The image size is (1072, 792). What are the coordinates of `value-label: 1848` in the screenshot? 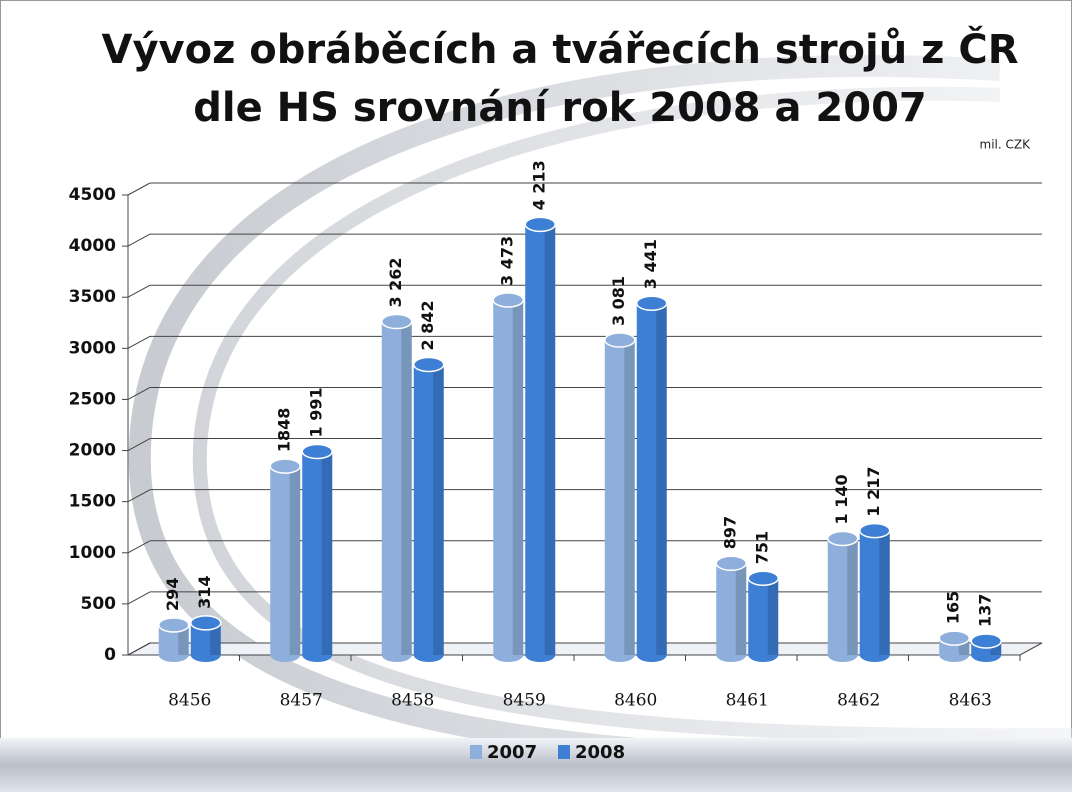 It's located at (284, 430).